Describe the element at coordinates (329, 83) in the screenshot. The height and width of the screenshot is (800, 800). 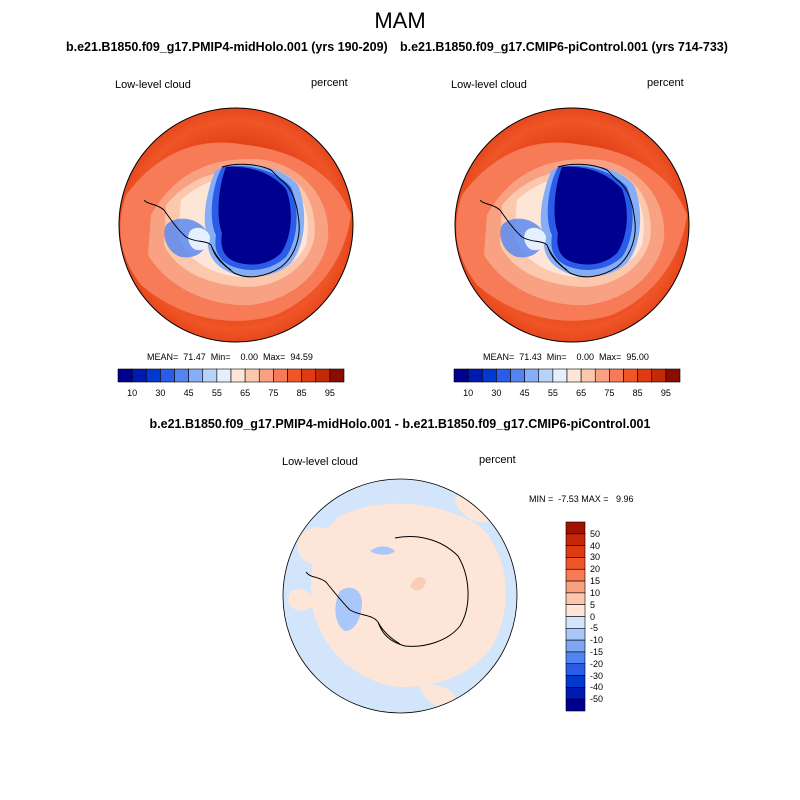
I see `case-units-label: percent` at that location.